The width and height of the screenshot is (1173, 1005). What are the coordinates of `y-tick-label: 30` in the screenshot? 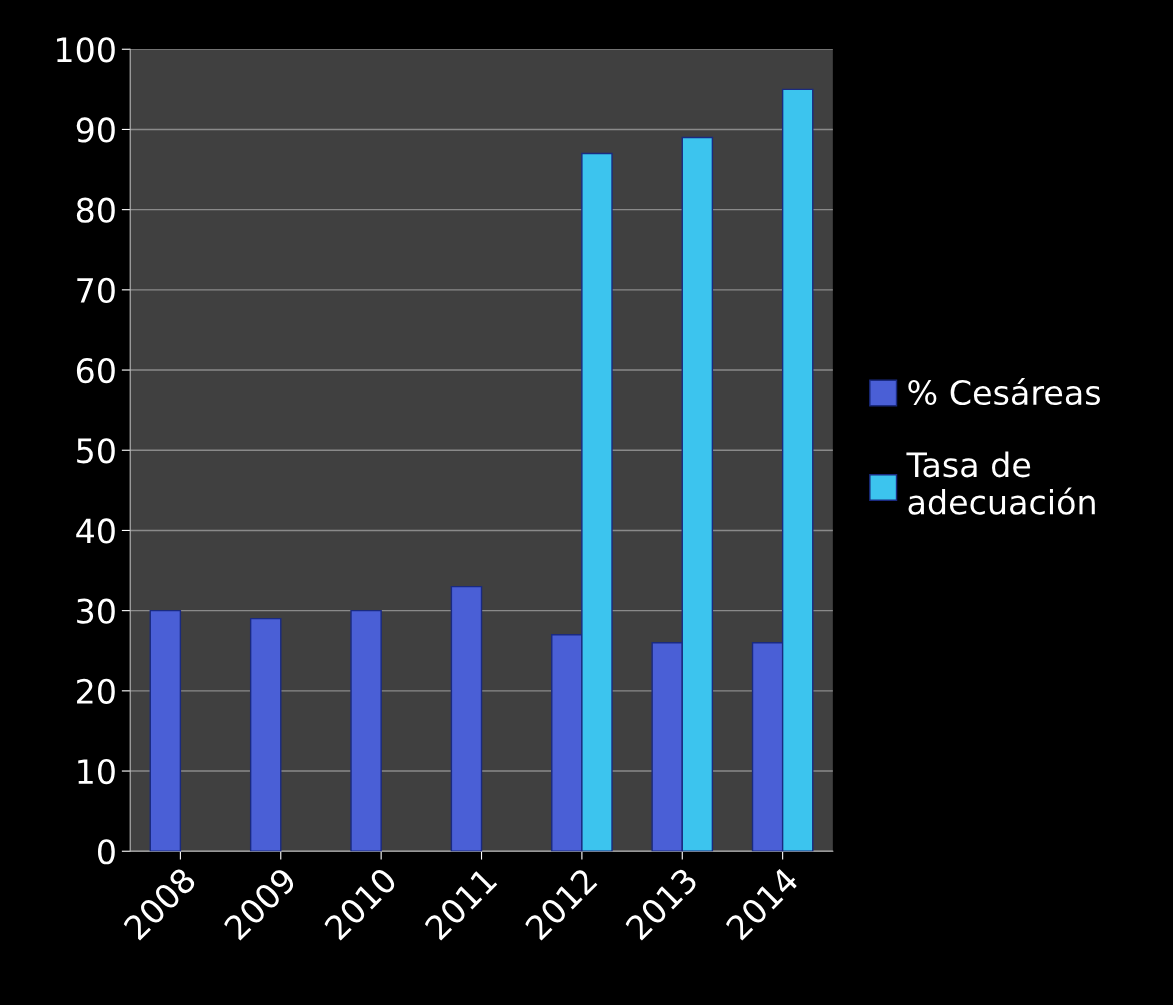 It's located at (96, 611).